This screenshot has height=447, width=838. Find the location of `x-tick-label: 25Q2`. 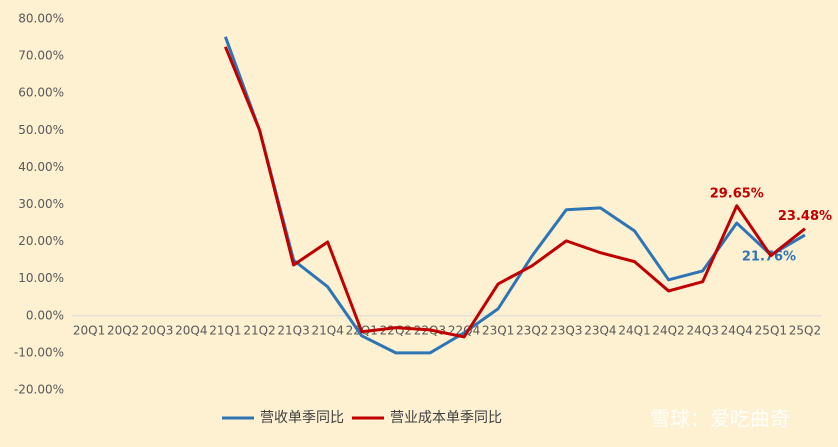

x-tick-label: 25Q2 is located at coordinates (805, 330).